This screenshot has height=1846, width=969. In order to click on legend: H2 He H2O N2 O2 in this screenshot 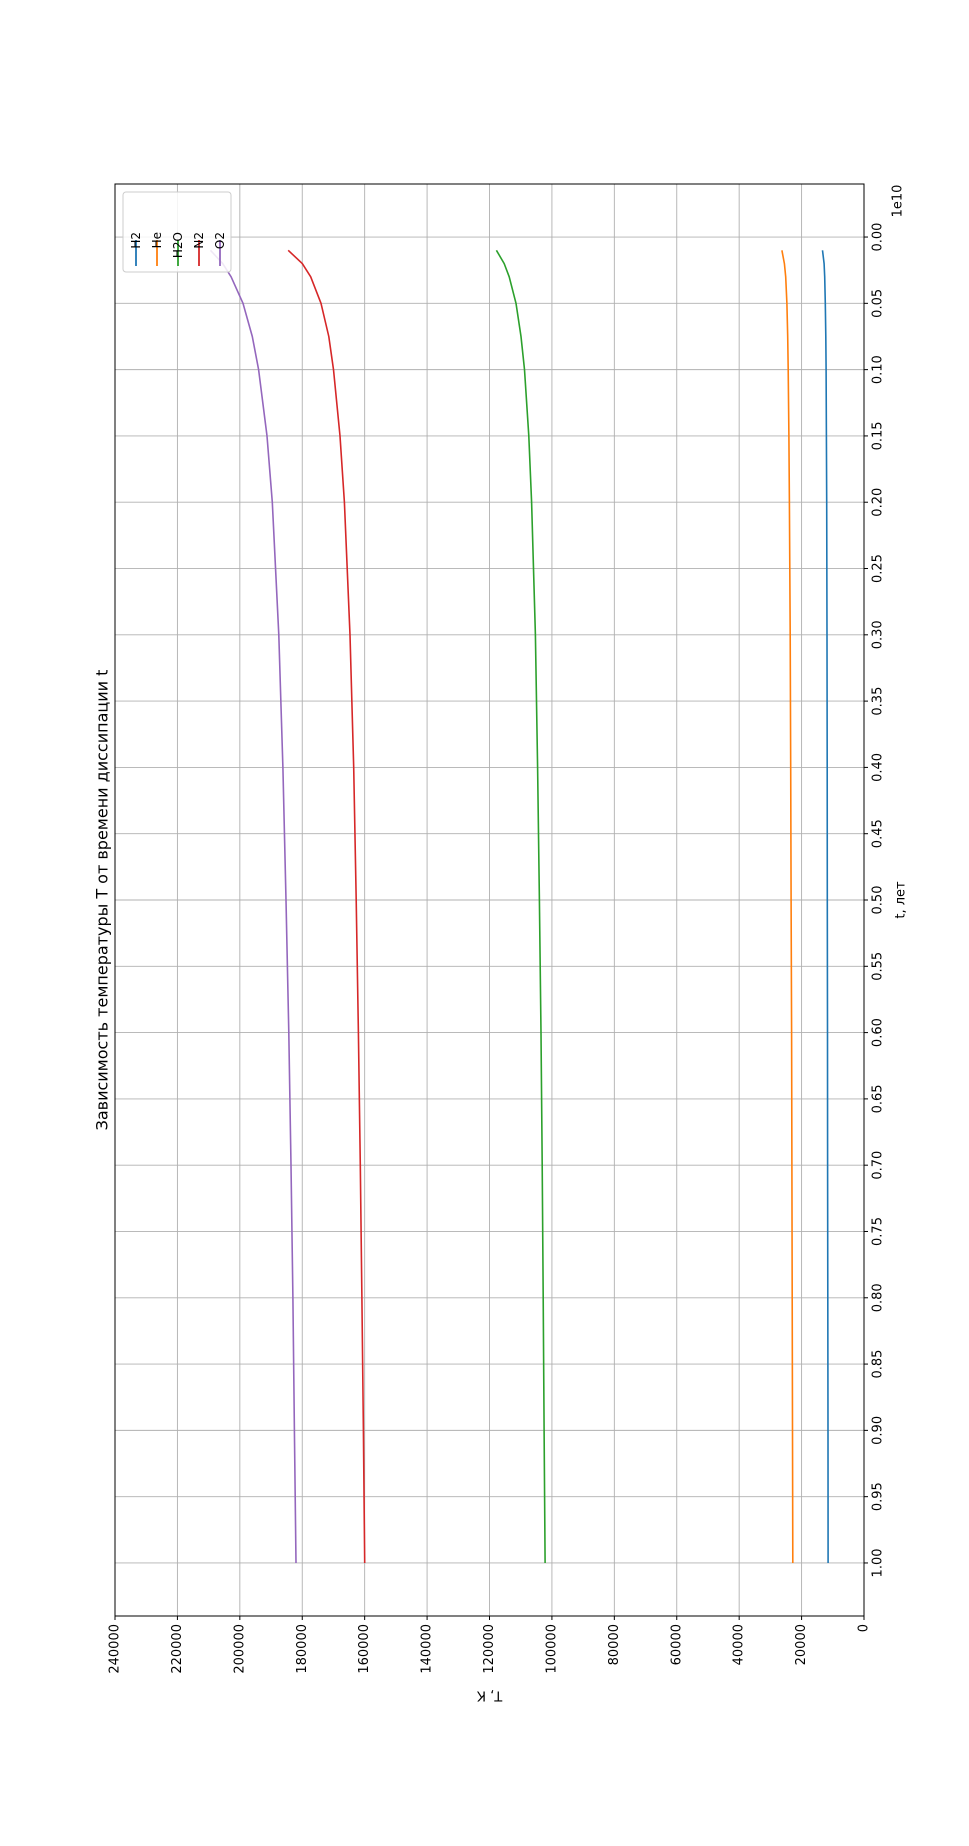, I will do `click(177, 232)`.